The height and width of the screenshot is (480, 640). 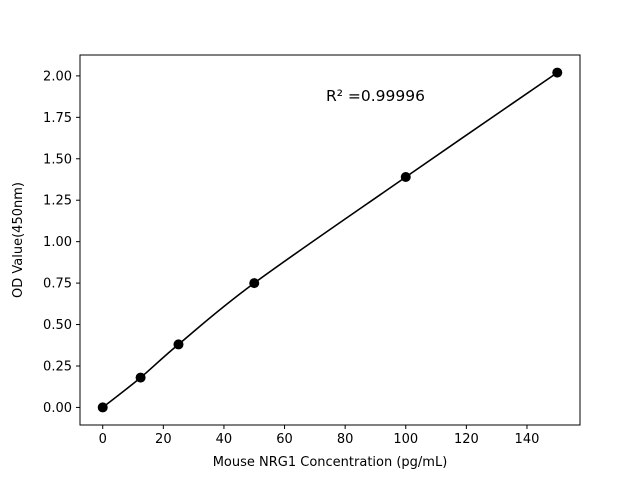 I want to click on y-tick-label: 1.50, so click(x=57, y=159).